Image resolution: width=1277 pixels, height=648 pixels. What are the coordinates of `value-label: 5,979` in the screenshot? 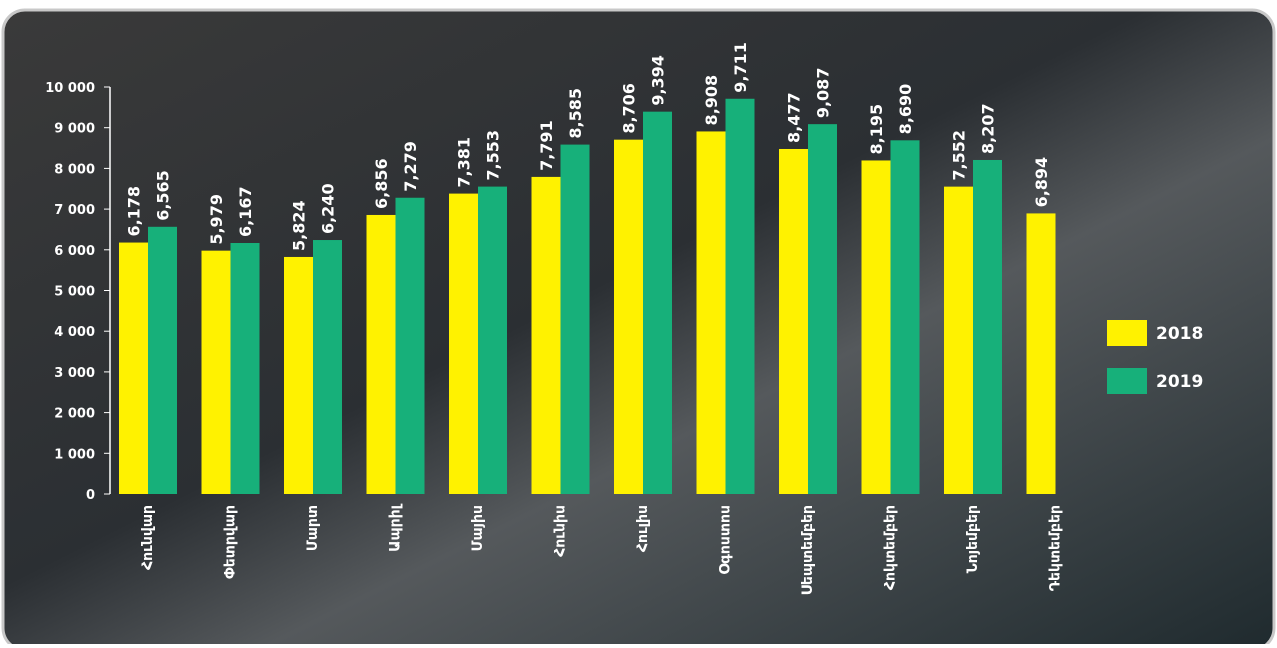 It's located at (216, 219).